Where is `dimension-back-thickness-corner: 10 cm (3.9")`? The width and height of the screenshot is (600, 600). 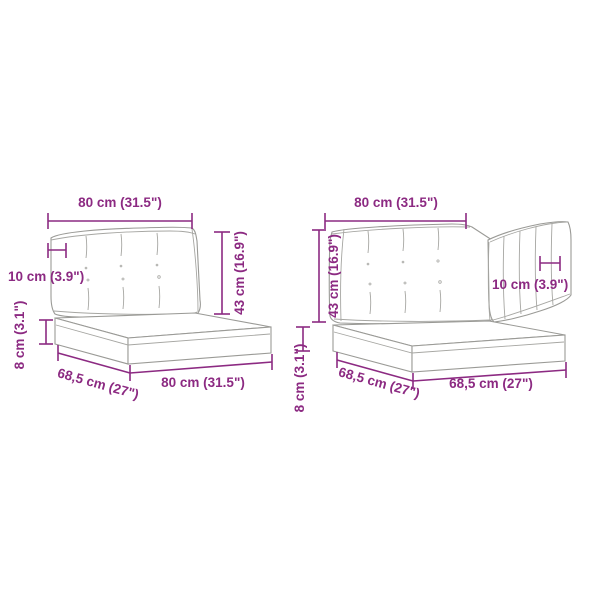
dimension-back-thickness-corner: 10 cm (3.9") is located at coordinates (530, 274).